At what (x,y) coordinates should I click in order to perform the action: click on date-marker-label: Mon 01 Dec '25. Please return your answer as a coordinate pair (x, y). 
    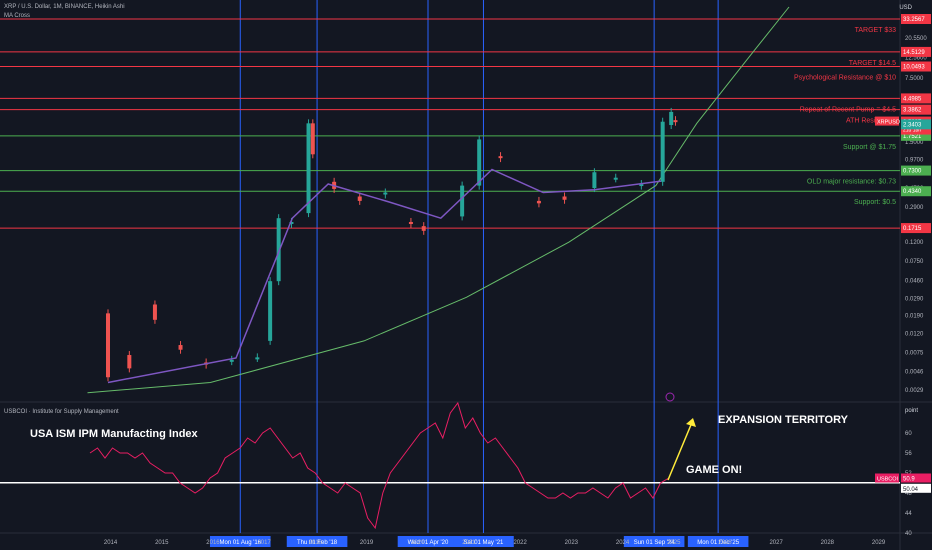
    Looking at the image, I should click on (718, 543).